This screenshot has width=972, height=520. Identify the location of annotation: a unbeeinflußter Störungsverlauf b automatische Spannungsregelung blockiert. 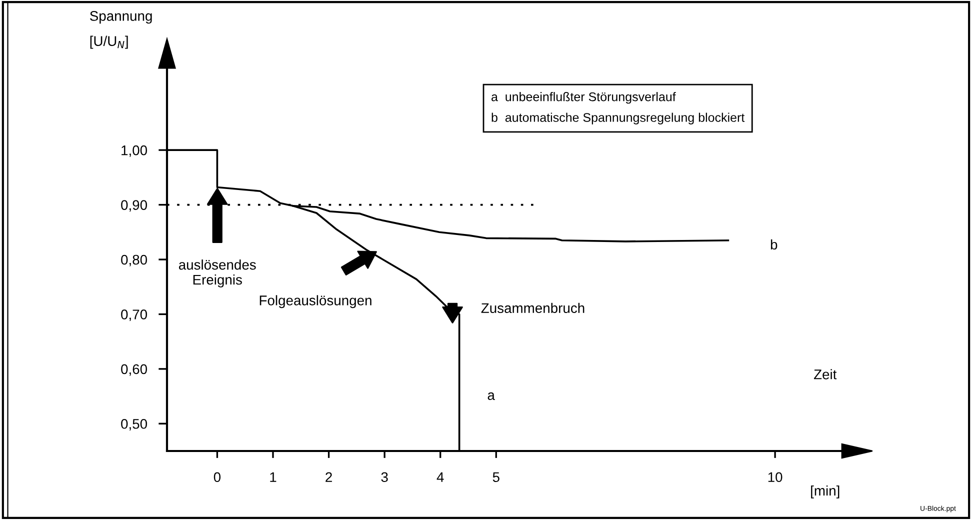
(618, 108).